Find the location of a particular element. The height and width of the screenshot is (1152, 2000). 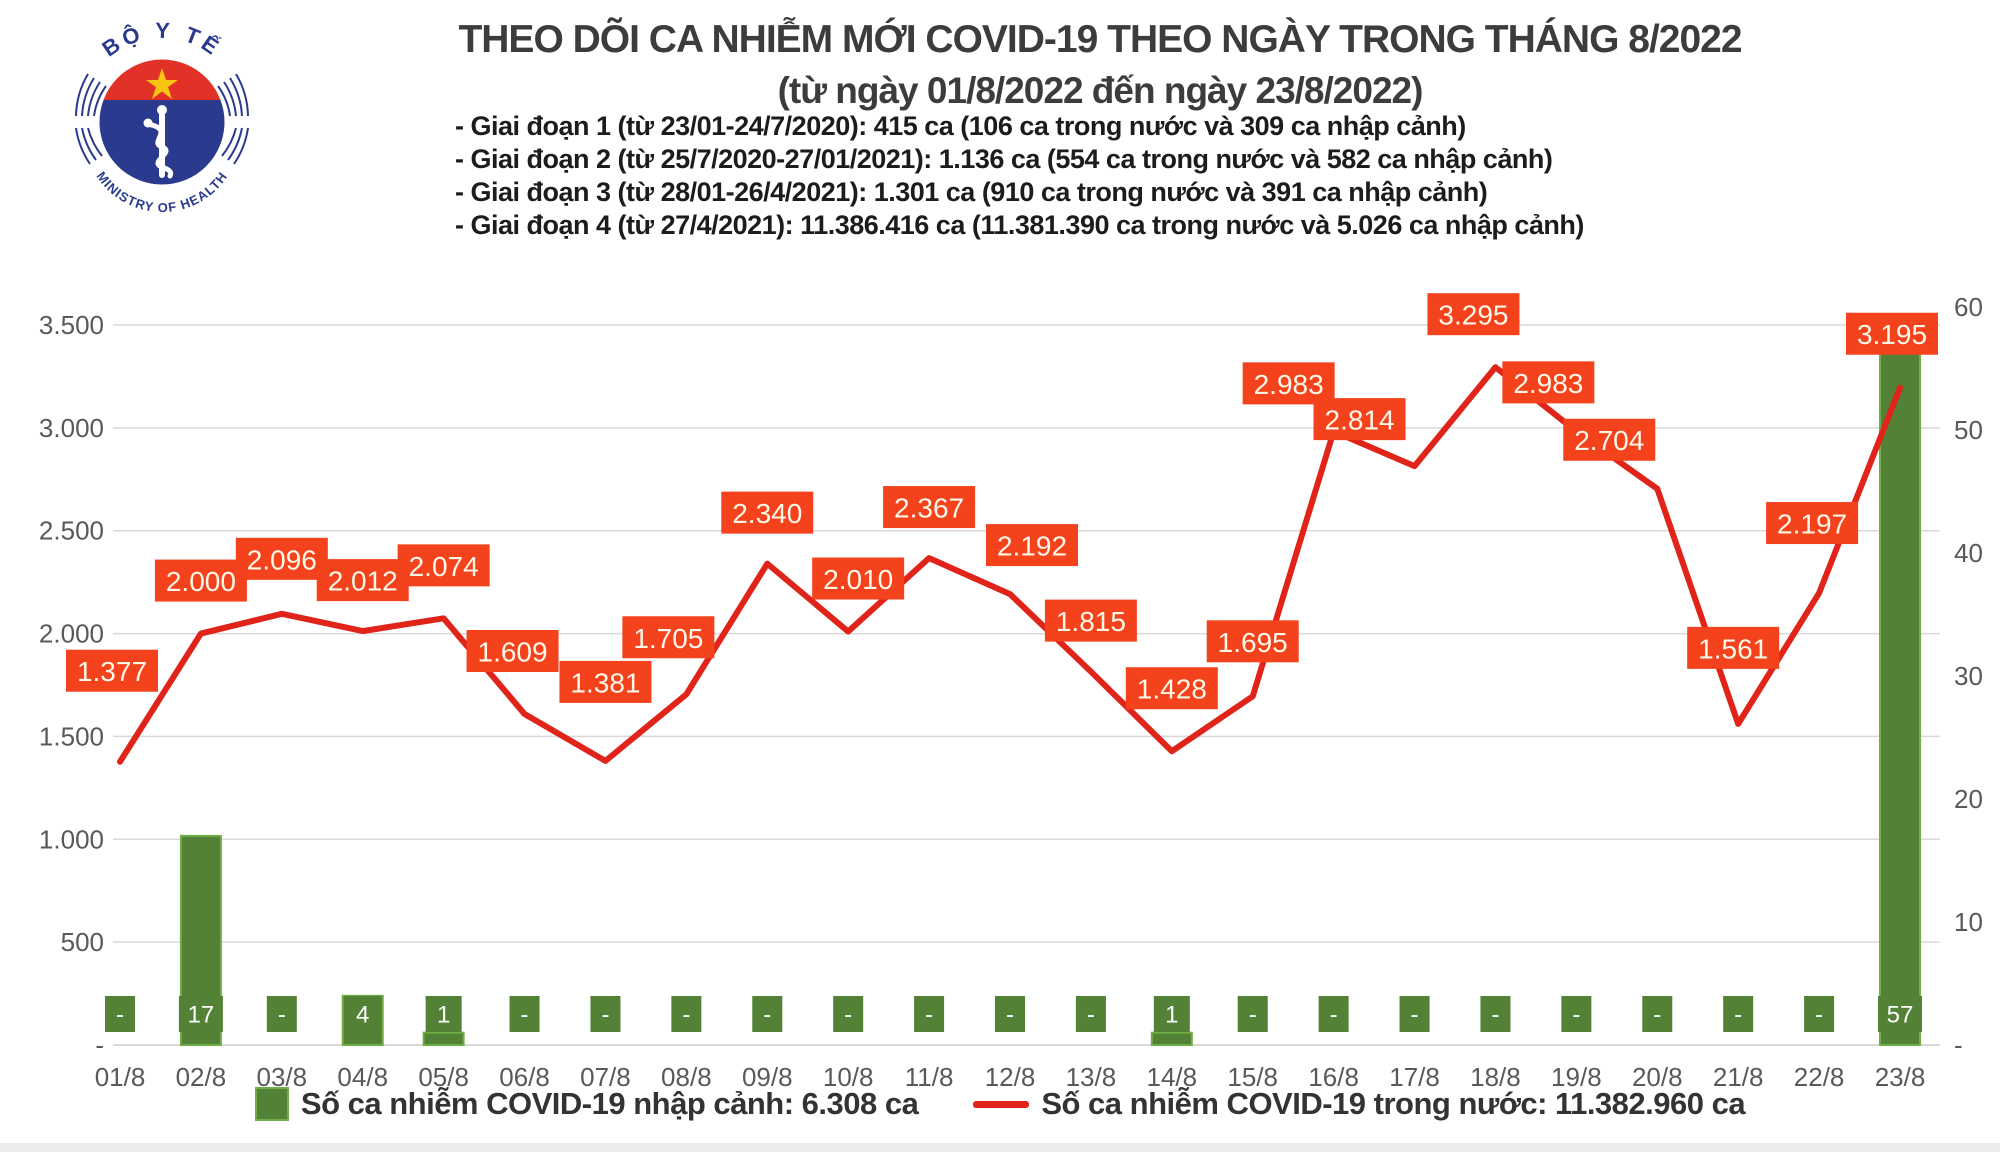

x-tick-label: 11/8 is located at coordinates (929, 1077).